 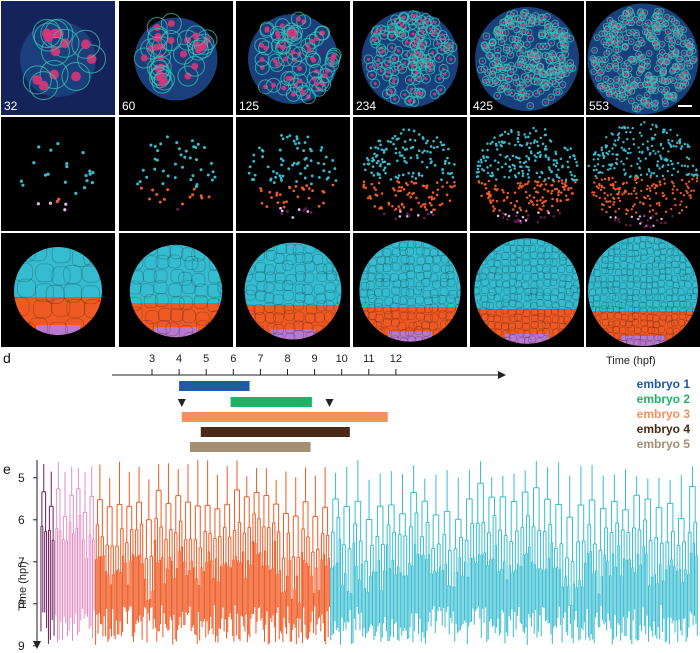 I want to click on lineage-y-tick-label: 6, so click(x=21, y=519).